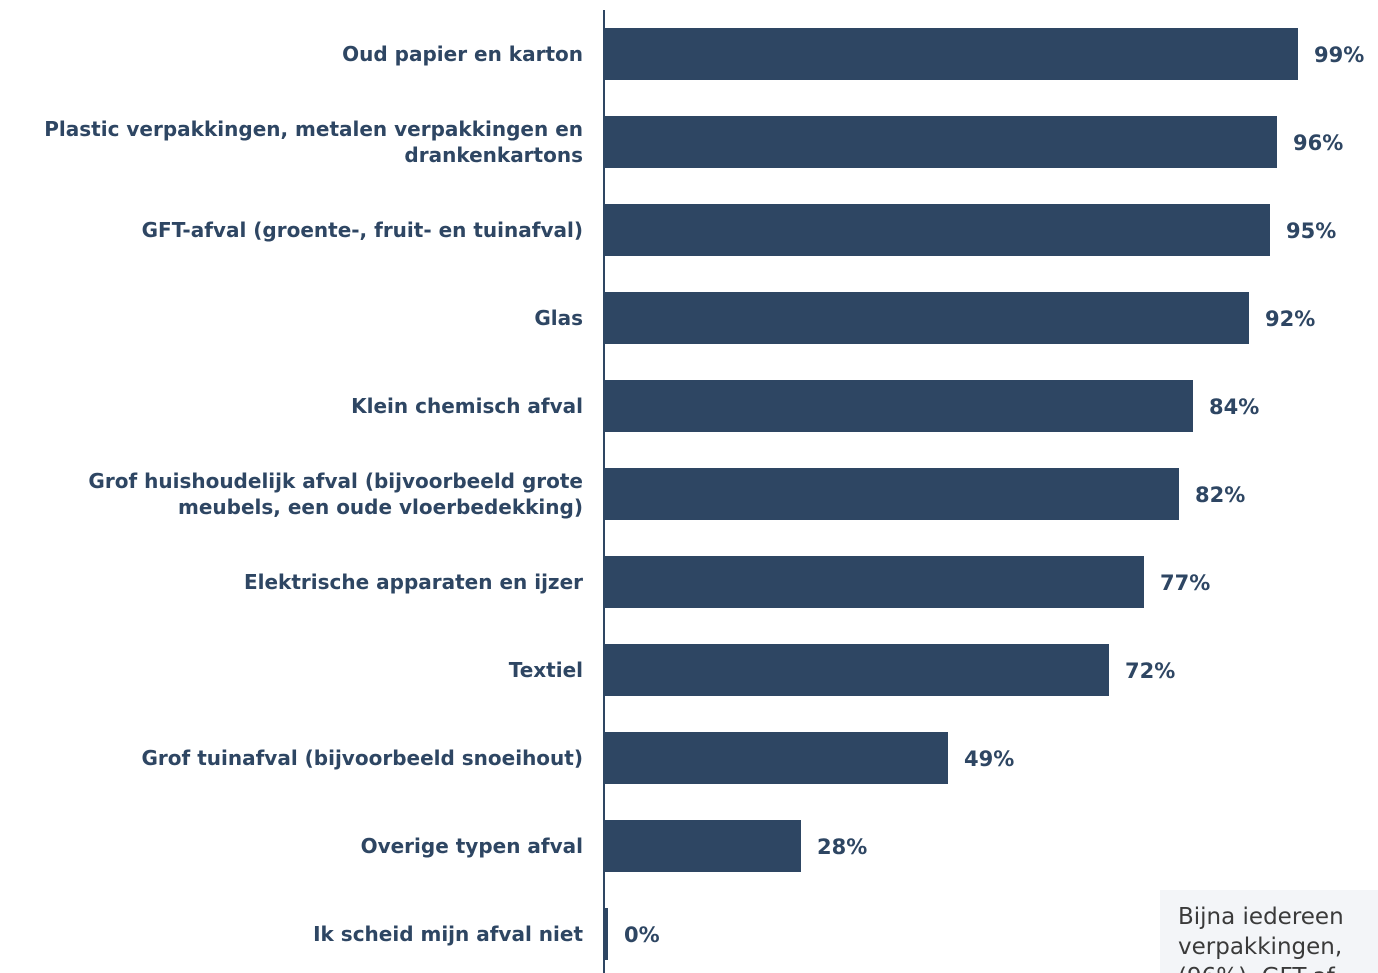 Image resolution: width=1378 pixels, height=973 pixels. What do you see at coordinates (1339, 55) in the screenshot?
I see `data-label: 99%` at bounding box center [1339, 55].